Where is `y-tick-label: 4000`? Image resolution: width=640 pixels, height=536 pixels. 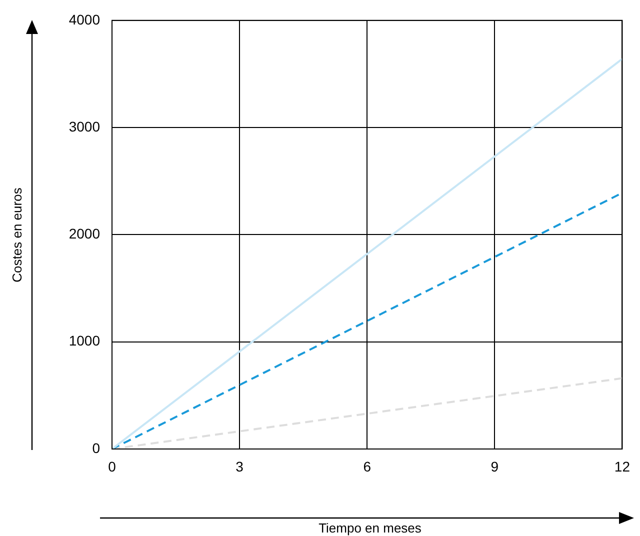 y-tick-label: 4000 is located at coordinates (84, 19).